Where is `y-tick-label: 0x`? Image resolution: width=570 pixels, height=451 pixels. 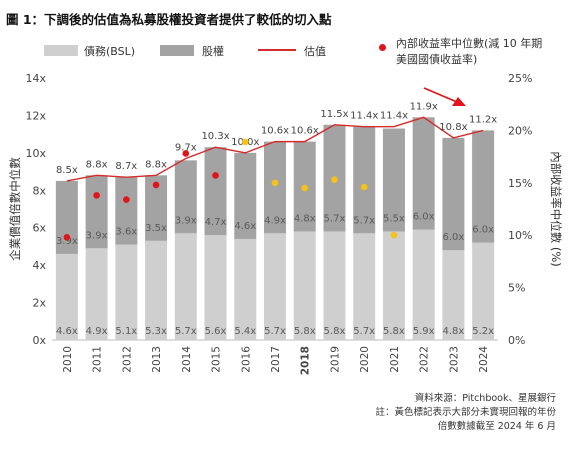
y-tick-label: 0x is located at coordinates (39, 340).